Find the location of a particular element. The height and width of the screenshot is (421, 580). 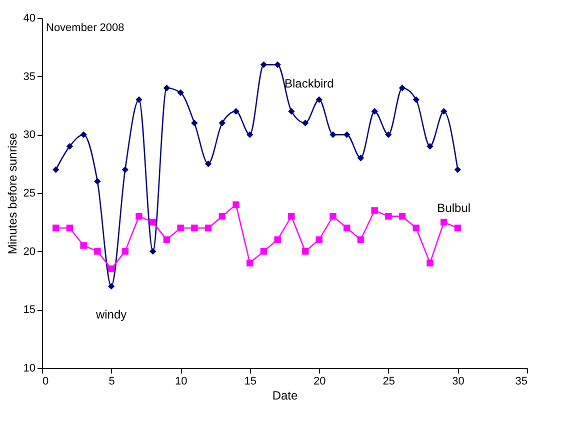

x-tick-label: 25 is located at coordinates (389, 382).